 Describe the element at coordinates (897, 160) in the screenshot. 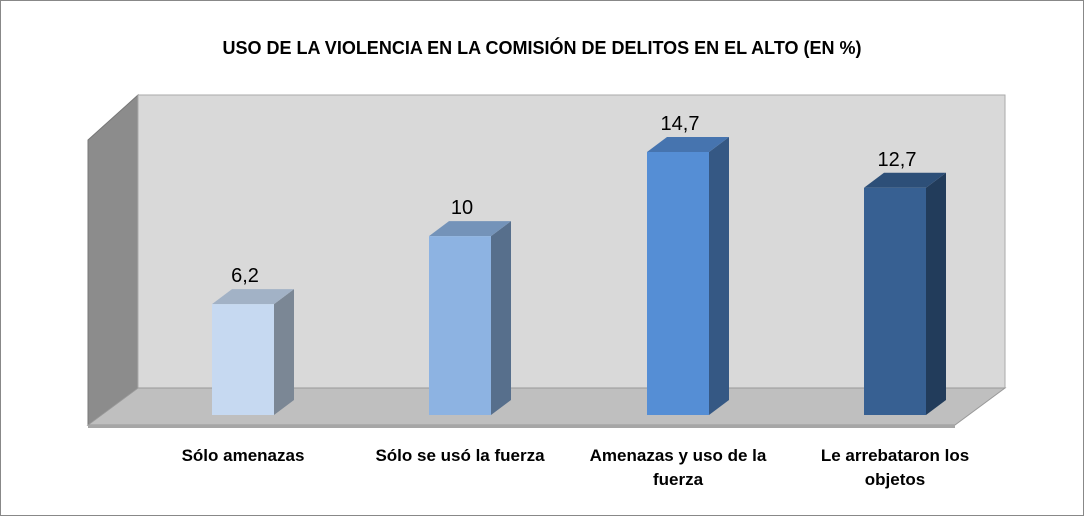

I see `value-label: 12,7` at that location.